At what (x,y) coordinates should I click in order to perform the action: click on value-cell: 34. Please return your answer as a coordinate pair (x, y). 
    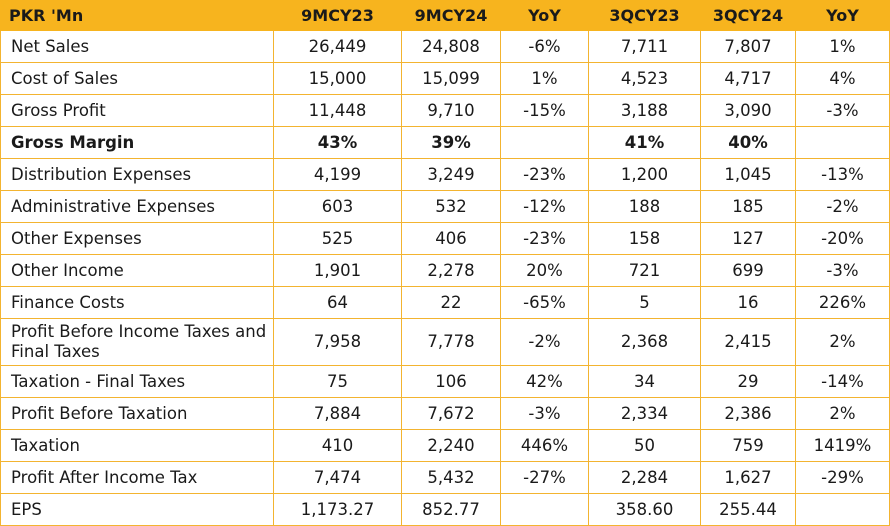
    Looking at the image, I should click on (644, 381).